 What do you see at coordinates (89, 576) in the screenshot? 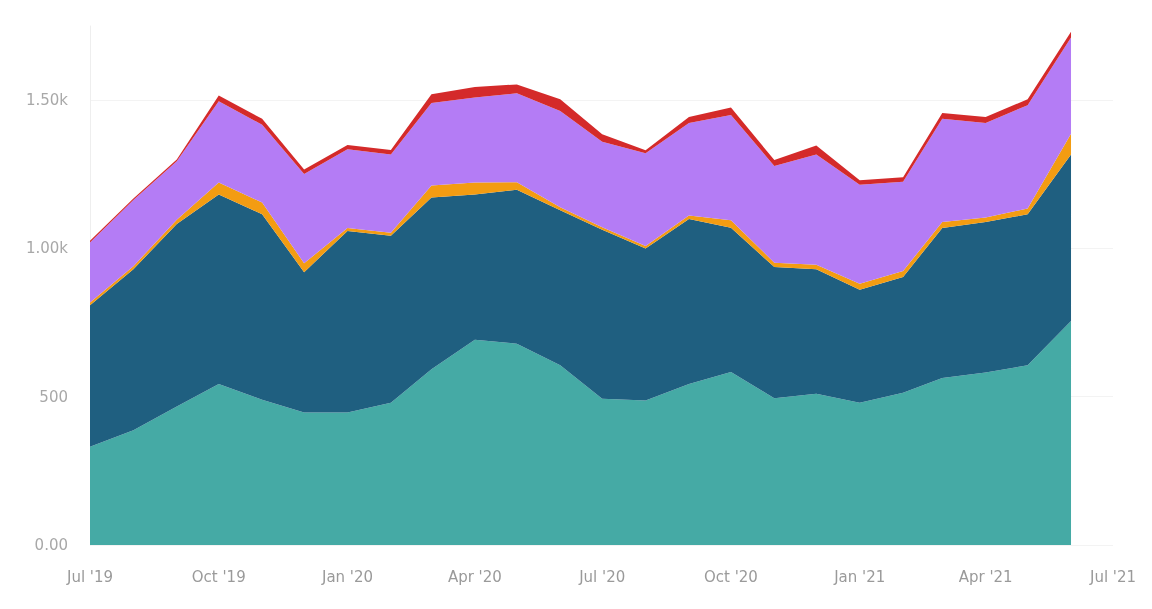
I see `x-tick-label: Jul '19` at bounding box center [89, 576].